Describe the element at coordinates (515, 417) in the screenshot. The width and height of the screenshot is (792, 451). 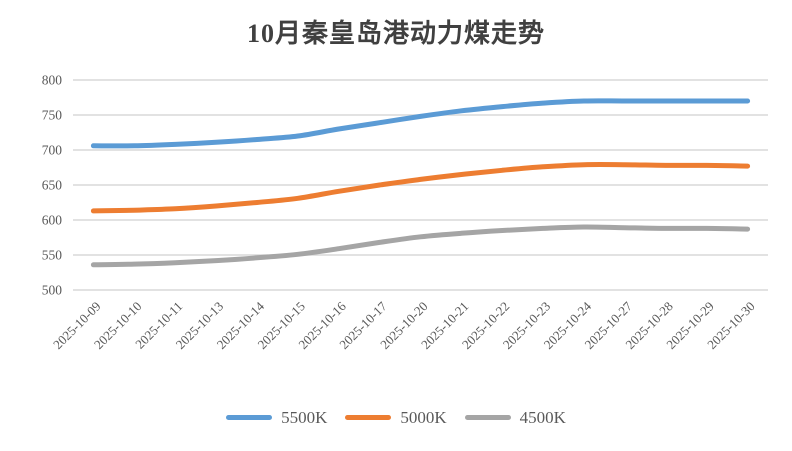
I see `legend-item-4500K: 4500K` at that location.